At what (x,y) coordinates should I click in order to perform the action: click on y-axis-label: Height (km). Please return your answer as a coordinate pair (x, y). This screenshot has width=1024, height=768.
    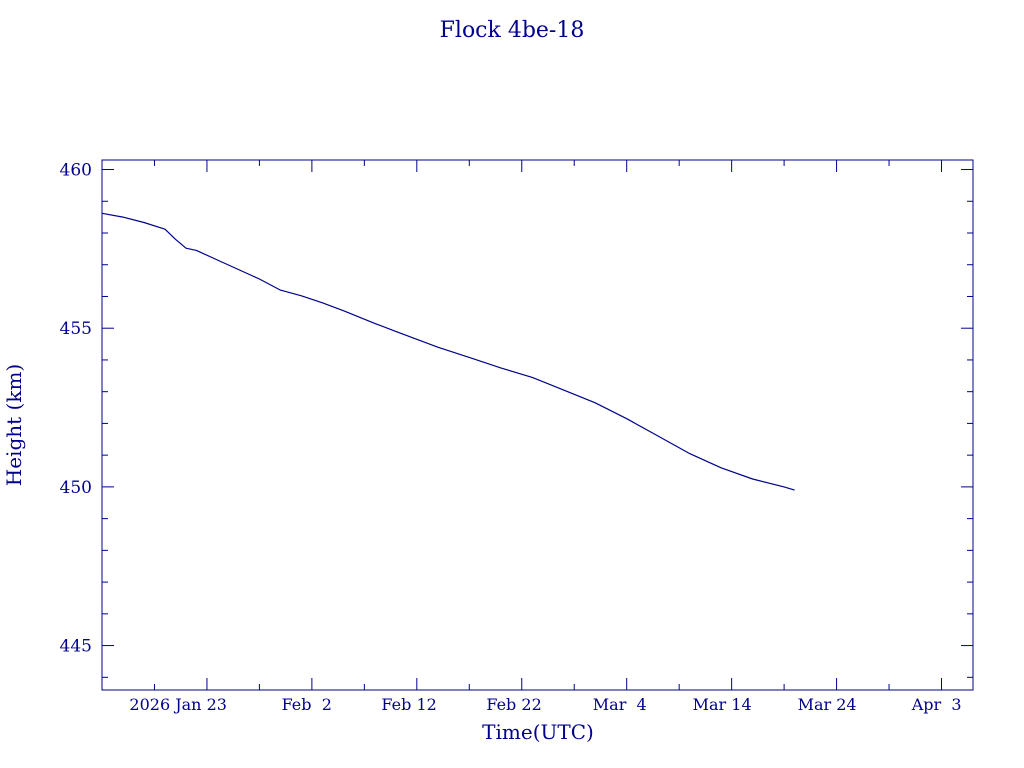
    Looking at the image, I should click on (14, 425).